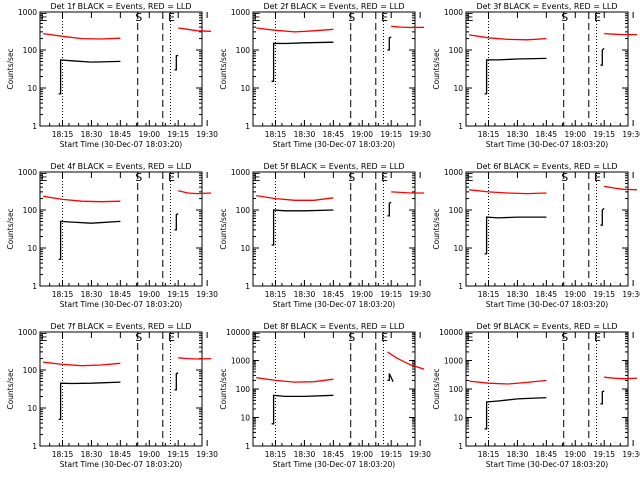  What do you see at coordinates (238, 332) in the screenshot?
I see `y-tick-label: 10000` at bounding box center [238, 332].